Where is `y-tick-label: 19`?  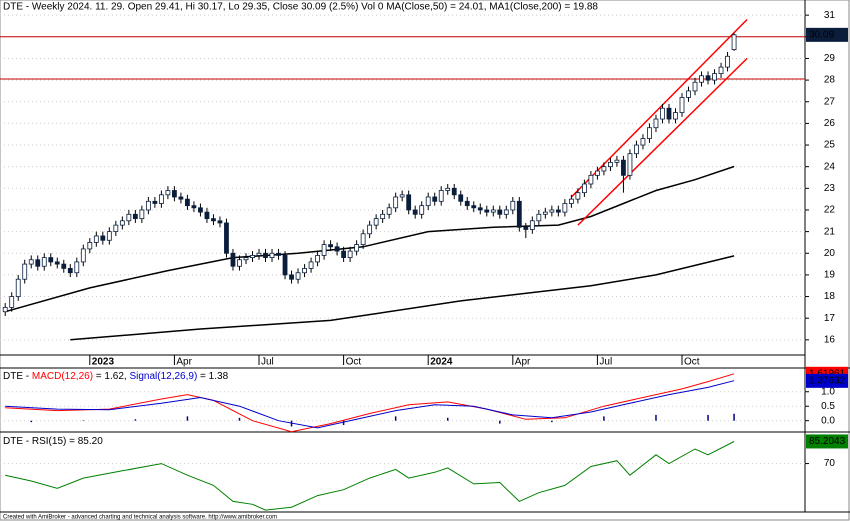
y-tick-label: 19 is located at coordinates (830, 275).